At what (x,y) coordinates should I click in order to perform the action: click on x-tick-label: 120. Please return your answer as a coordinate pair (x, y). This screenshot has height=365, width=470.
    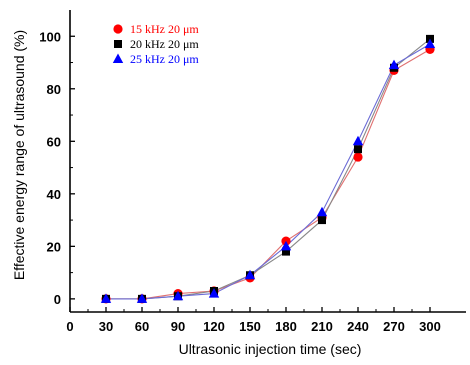
    Looking at the image, I should click on (214, 326).